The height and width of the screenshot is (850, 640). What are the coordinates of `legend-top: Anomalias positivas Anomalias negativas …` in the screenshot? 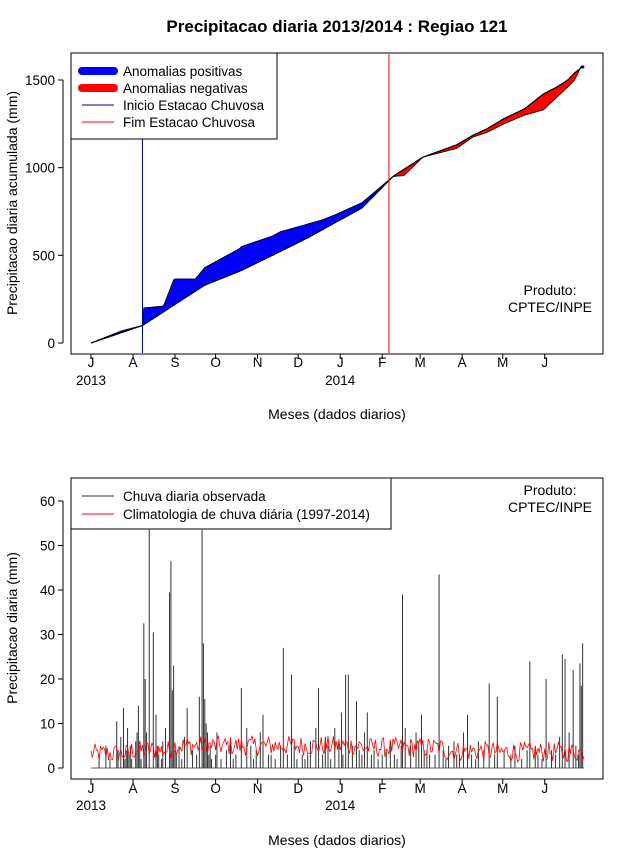 It's located at (174, 96).